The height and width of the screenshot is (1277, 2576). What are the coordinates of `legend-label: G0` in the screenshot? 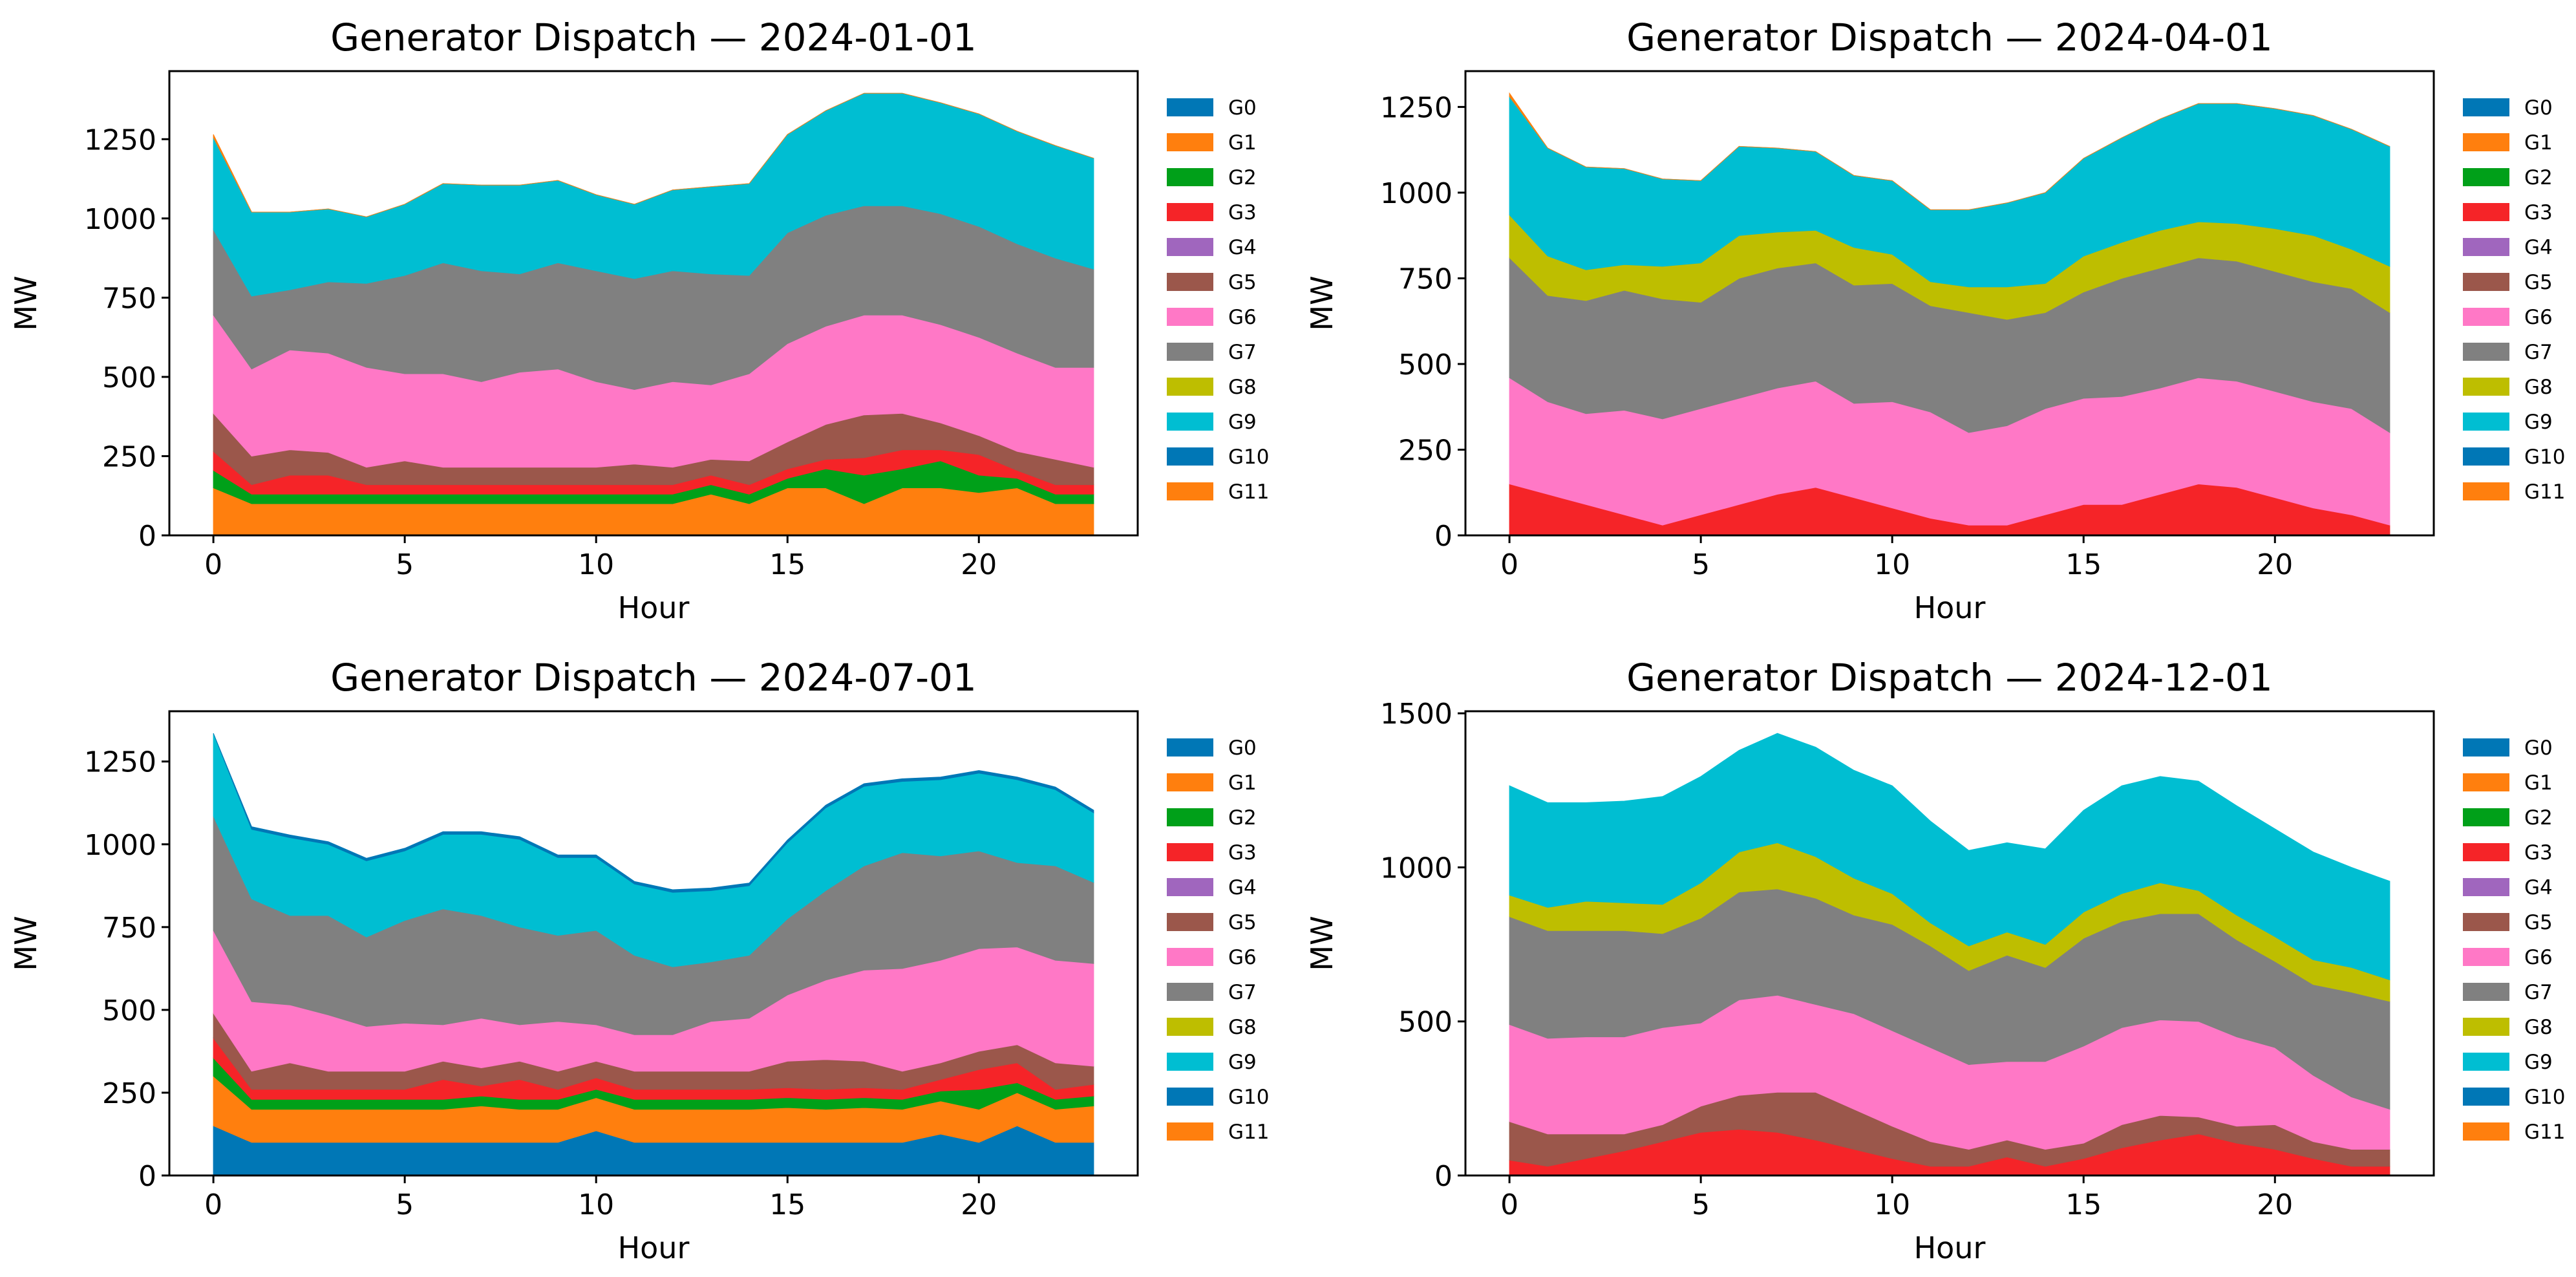 It's located at (1242, 108).